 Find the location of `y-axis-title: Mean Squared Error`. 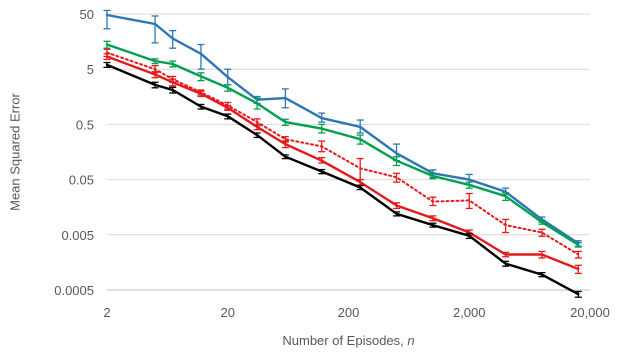

y-axis-title: Mean Squared Error is located at coordinates (14, 151).